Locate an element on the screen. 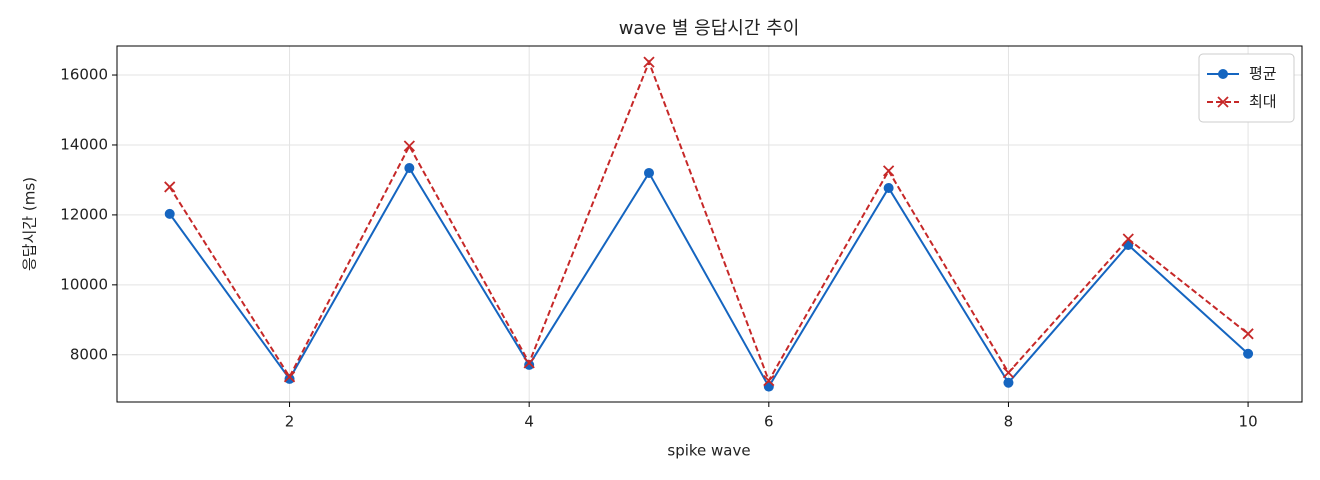  legend-box is located at coordinates (1246, 88).